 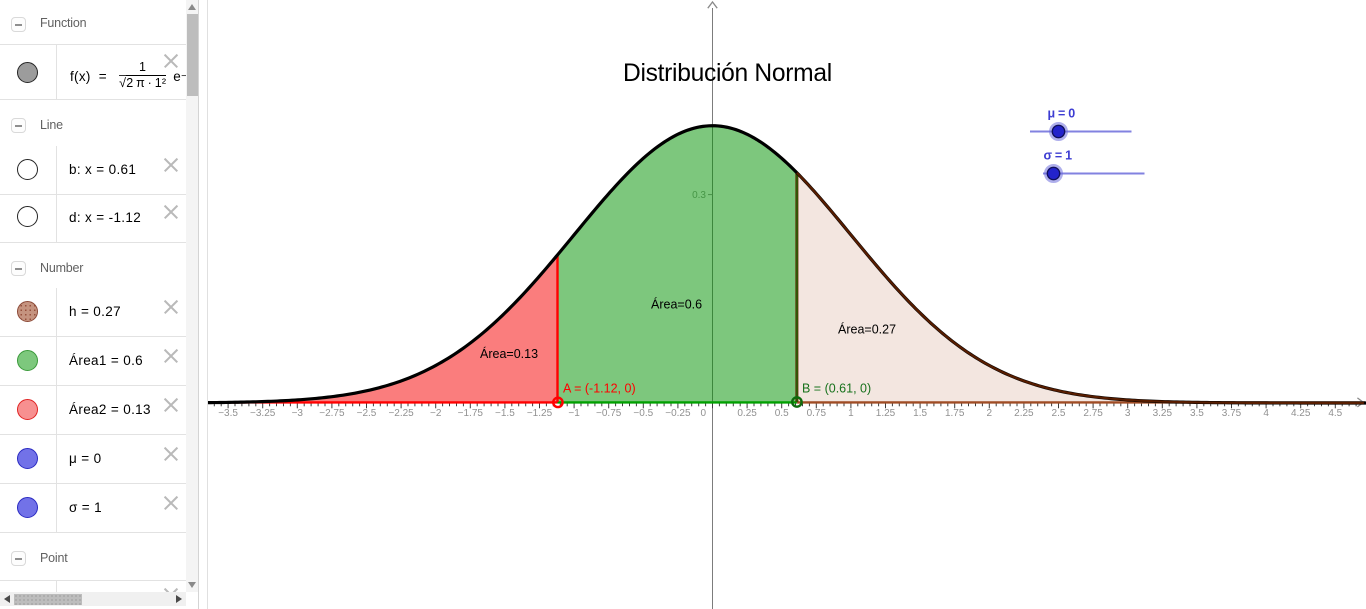 What do you see at coordinates (332, 413) in the screenshot?
I see `svg-text: −2.75` at bounding box center [332, 413].